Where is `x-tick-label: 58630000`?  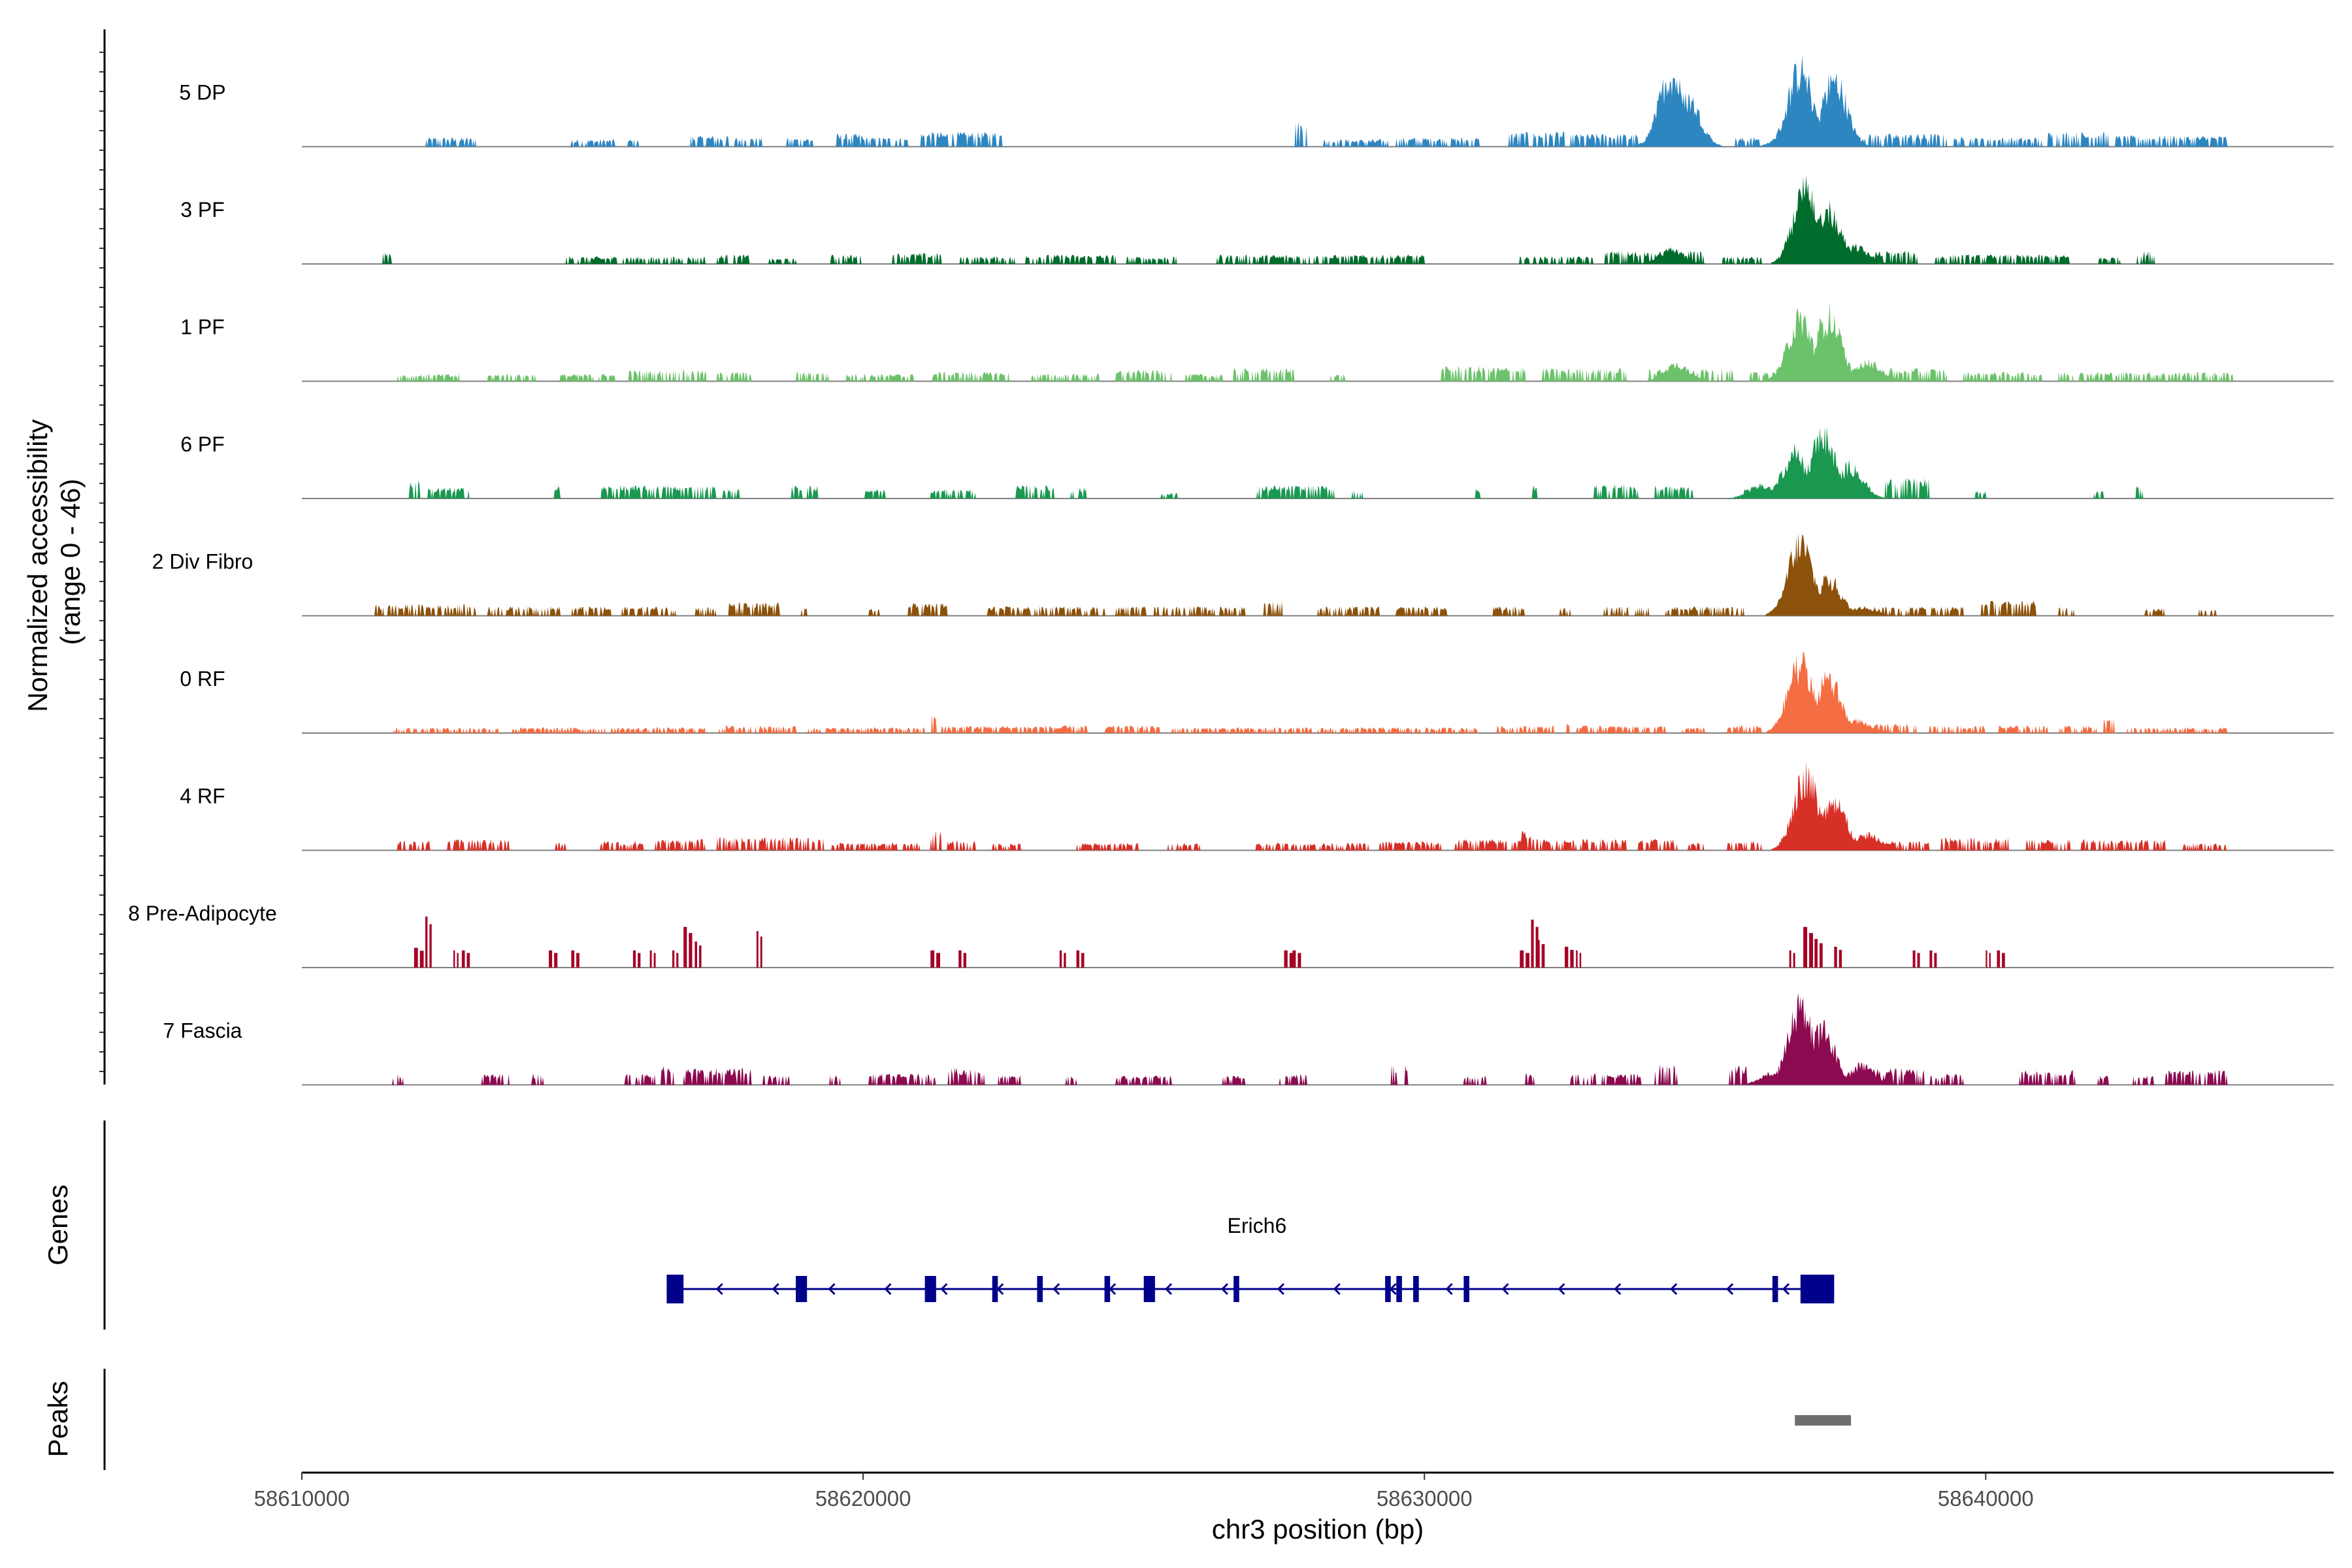
x-tick-label: 58630000 is located at coordinates (1425, 1498).